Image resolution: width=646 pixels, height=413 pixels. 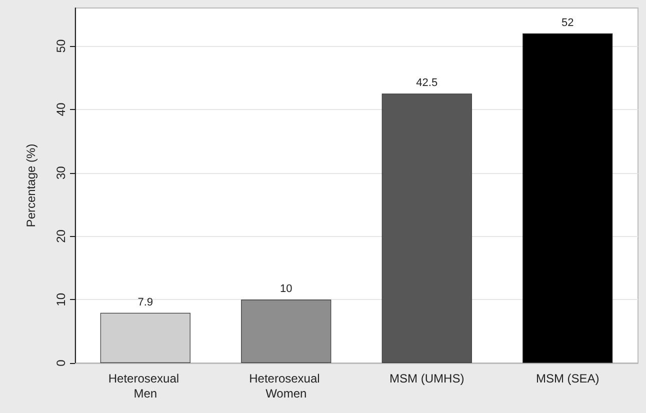 What do you see at coordinates (145, 386) in the screenshot?
I see `x-tick-label: Heterosexual Men` at bounding box center [145, 386].